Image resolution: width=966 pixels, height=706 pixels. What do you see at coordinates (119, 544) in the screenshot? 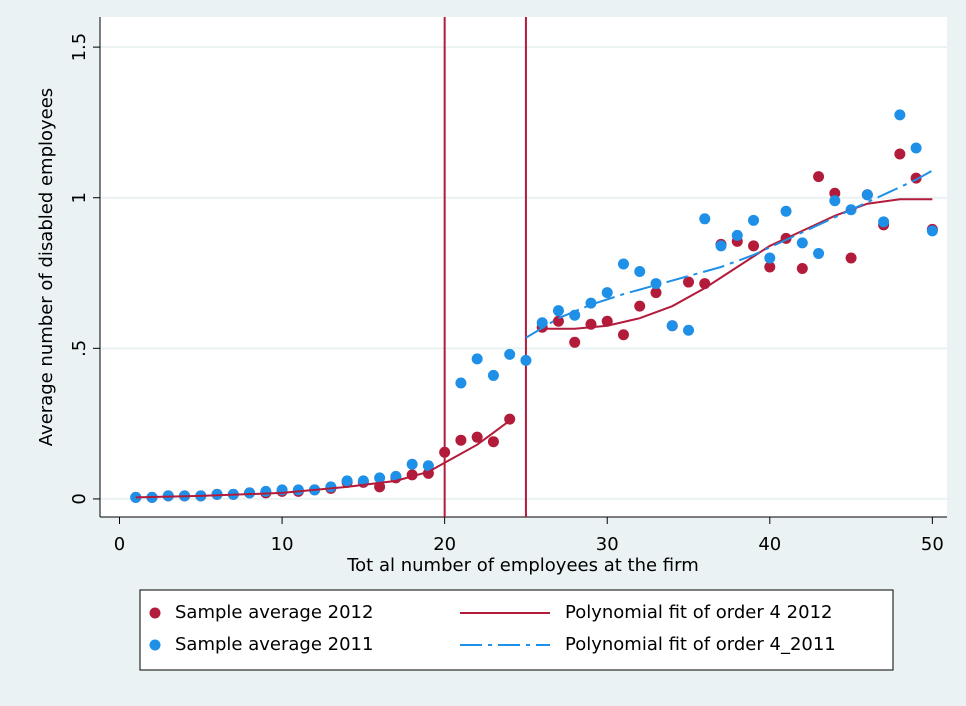
I see `x-tick-label: 0` at bounding box center [119, 544].